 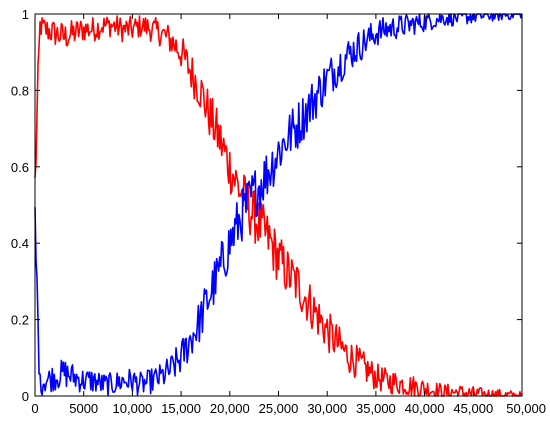 What do you see at coordinates (20, 90) in the screenshot?
I see `y-tick-label: 0.8` at bounding box center [20, 90].